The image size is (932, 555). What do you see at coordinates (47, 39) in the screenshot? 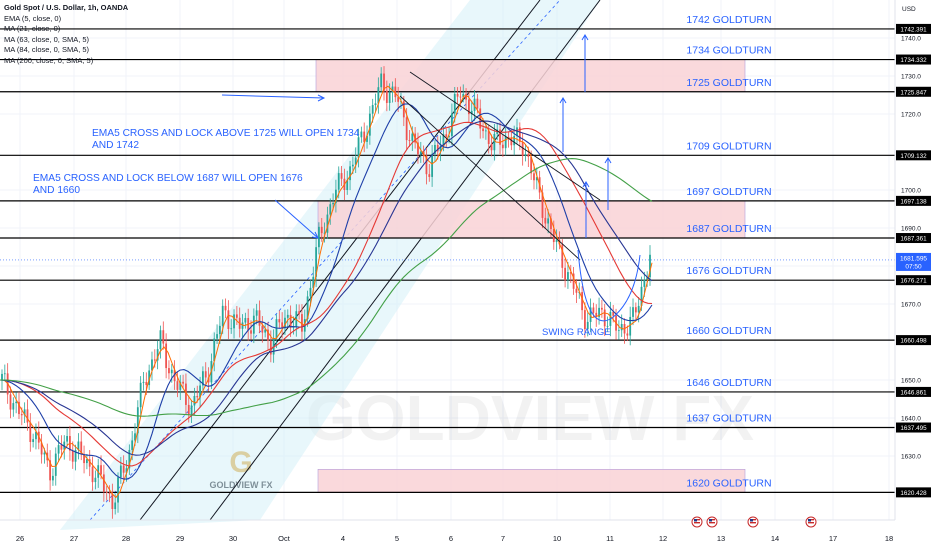
I see `legend-ma63: MA (63, close, 0, SMA, 5)` at bounding box center [47, 39].